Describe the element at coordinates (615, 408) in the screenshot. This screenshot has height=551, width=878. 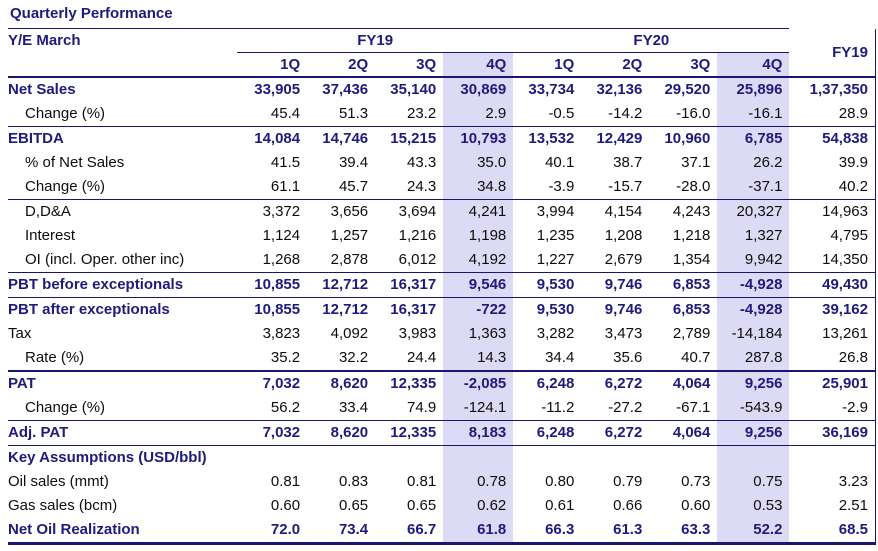
I see `cell-value: -27.2` at that location.